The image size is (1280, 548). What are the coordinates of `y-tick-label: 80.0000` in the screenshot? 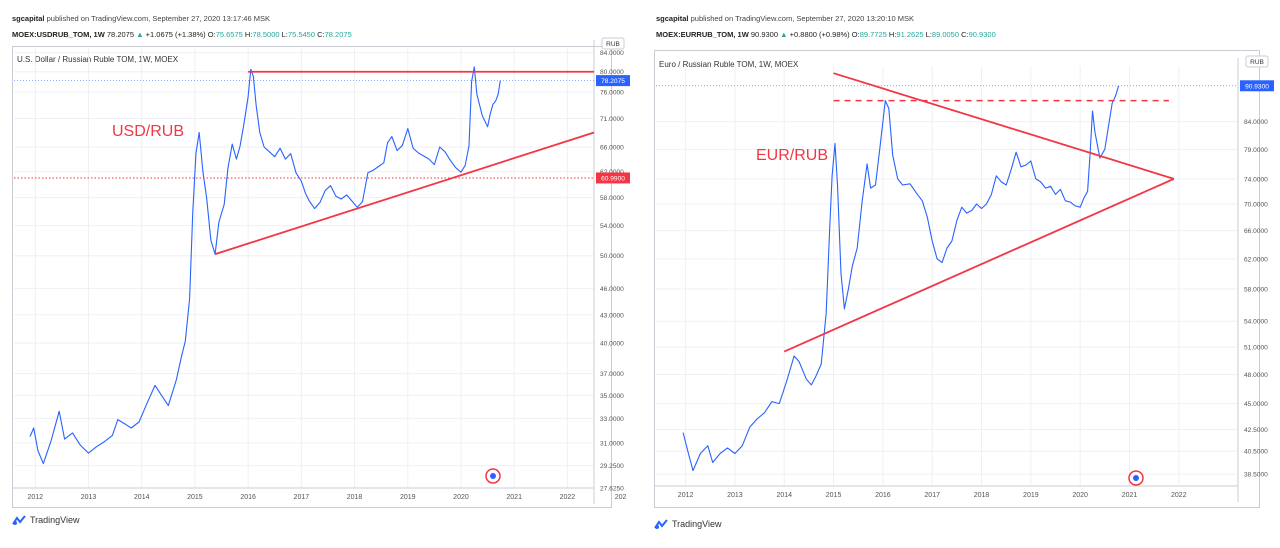 It's located at (612, 72).